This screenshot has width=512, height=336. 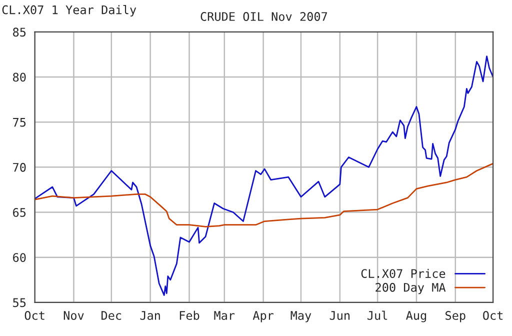 I want to click on x-tick-label: Feb, so click(x=190, y=315).